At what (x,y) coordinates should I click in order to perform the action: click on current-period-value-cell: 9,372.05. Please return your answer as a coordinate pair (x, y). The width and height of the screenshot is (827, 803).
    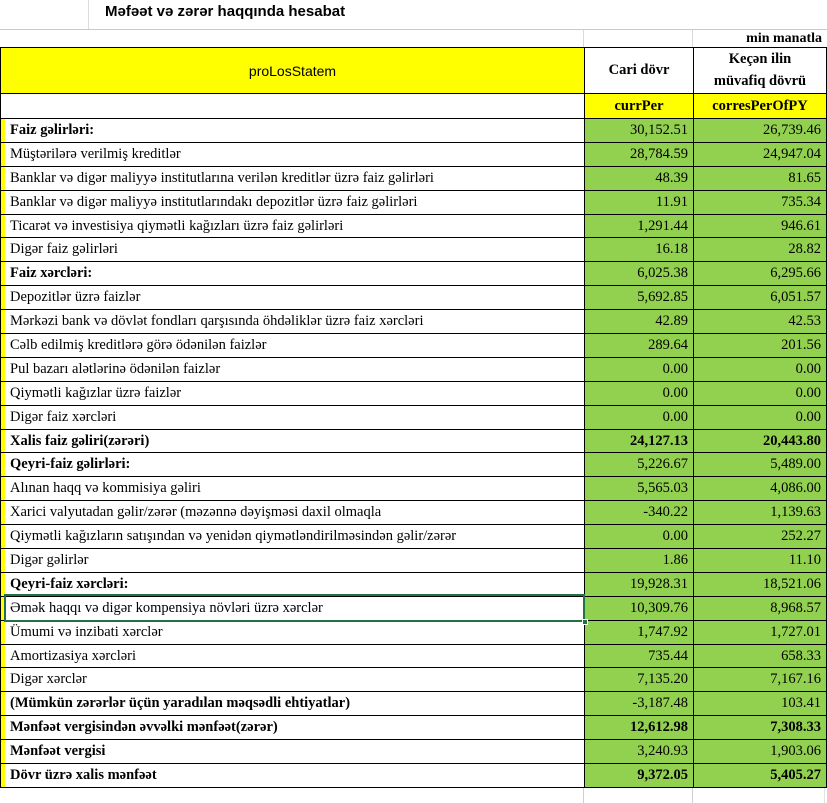
    Looking at the image, I should click on (638, 775).